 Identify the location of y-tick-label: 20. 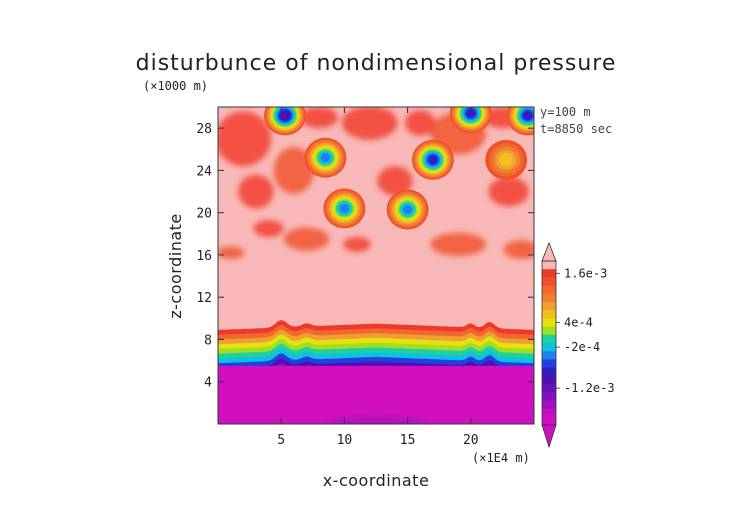
(204, 214).